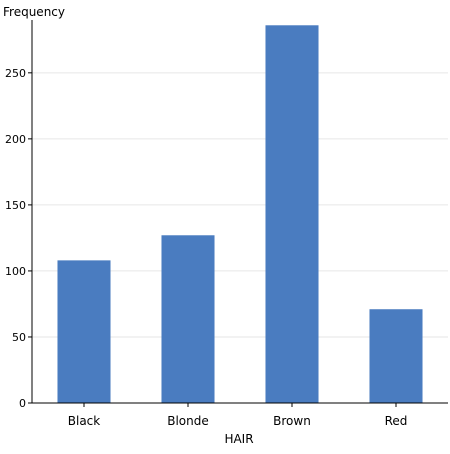 This screenshot has height=454, width=450. I want to click on bar-black, so click(84, 331).